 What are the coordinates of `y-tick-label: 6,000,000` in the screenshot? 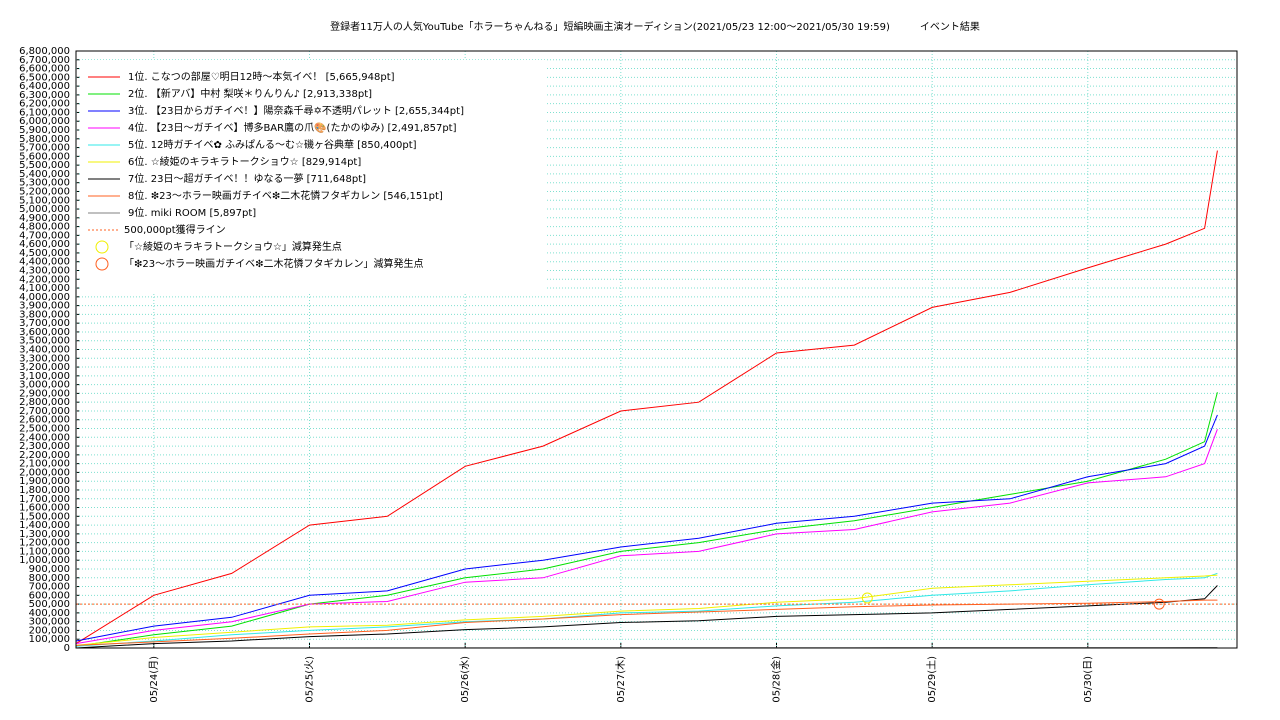 It's located at (44, 121).